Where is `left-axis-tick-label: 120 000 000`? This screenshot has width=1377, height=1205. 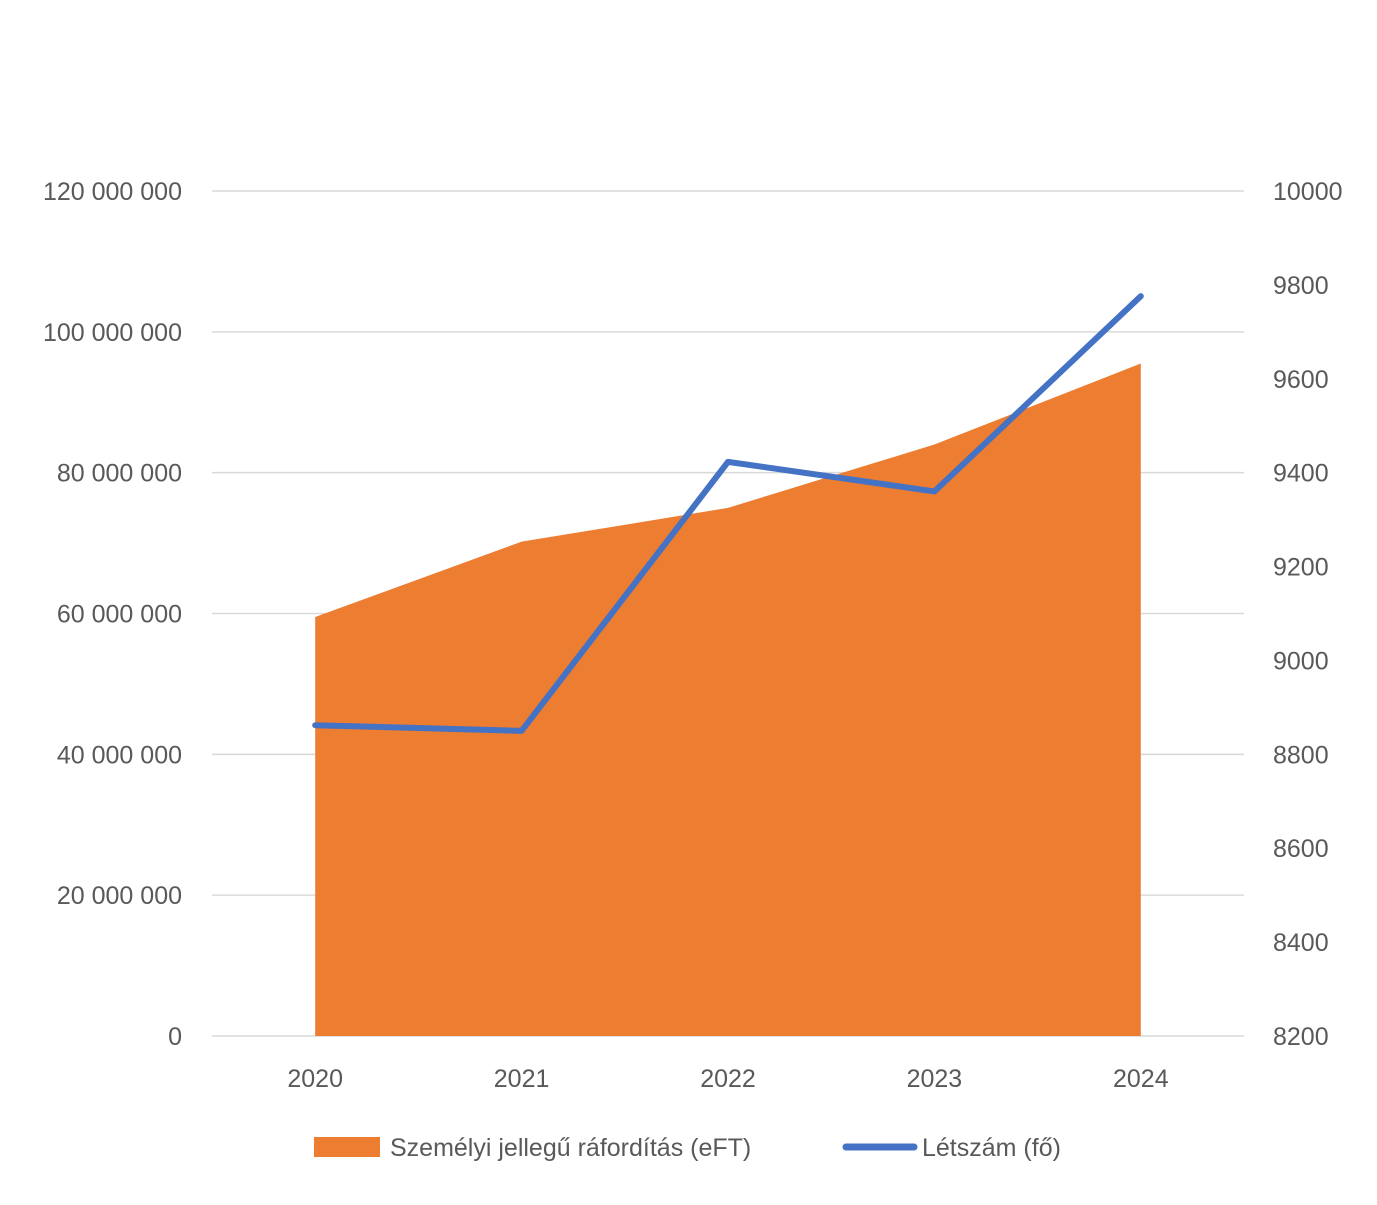
left-axis-tick-label: 120 000 000 is located at coordinates (112, 192).